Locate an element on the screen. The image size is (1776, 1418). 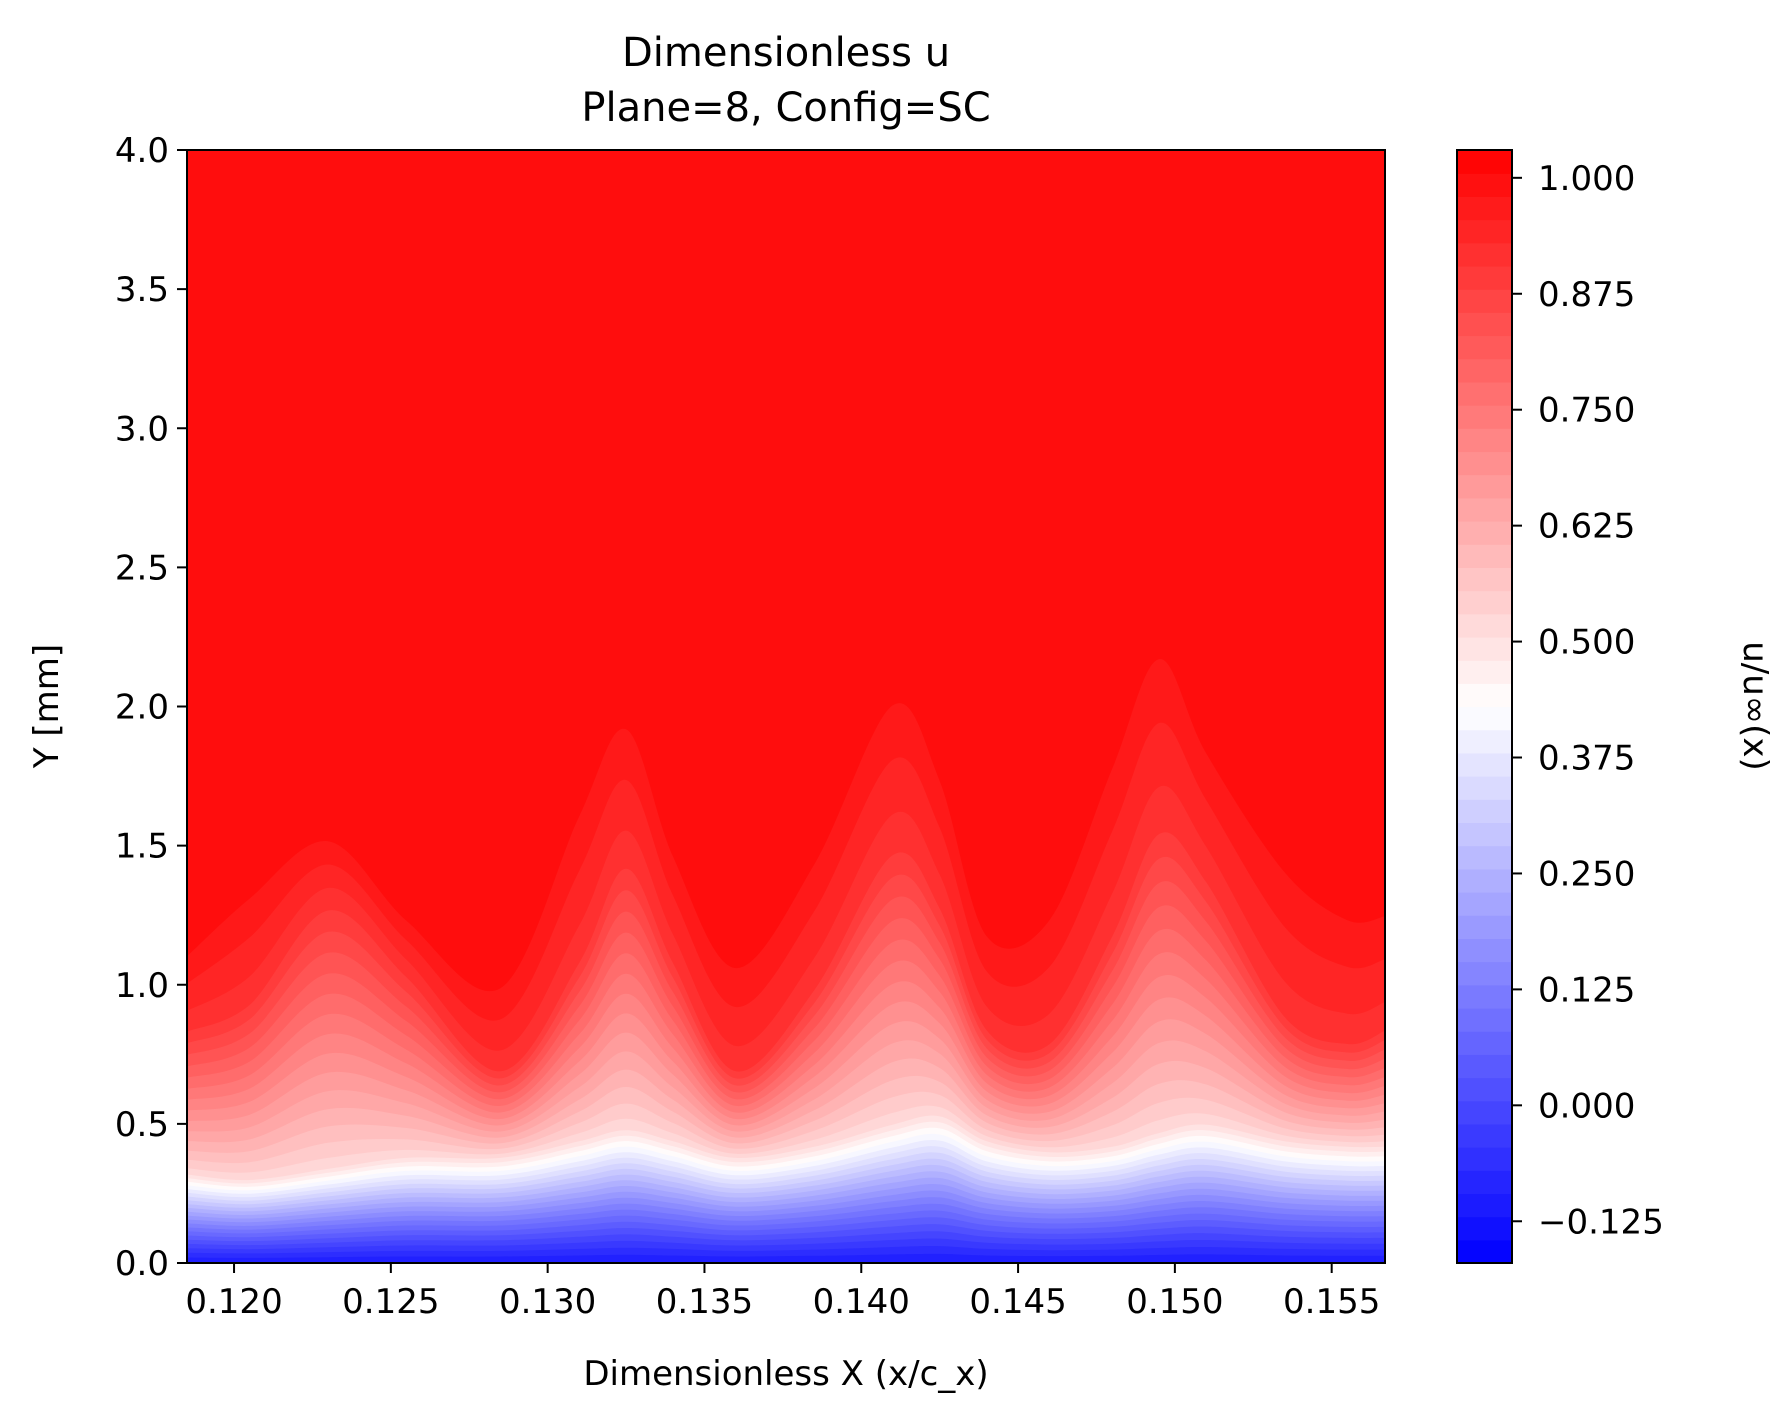
y-tick-label: 0.5 is located at coordinates (142, 1125).